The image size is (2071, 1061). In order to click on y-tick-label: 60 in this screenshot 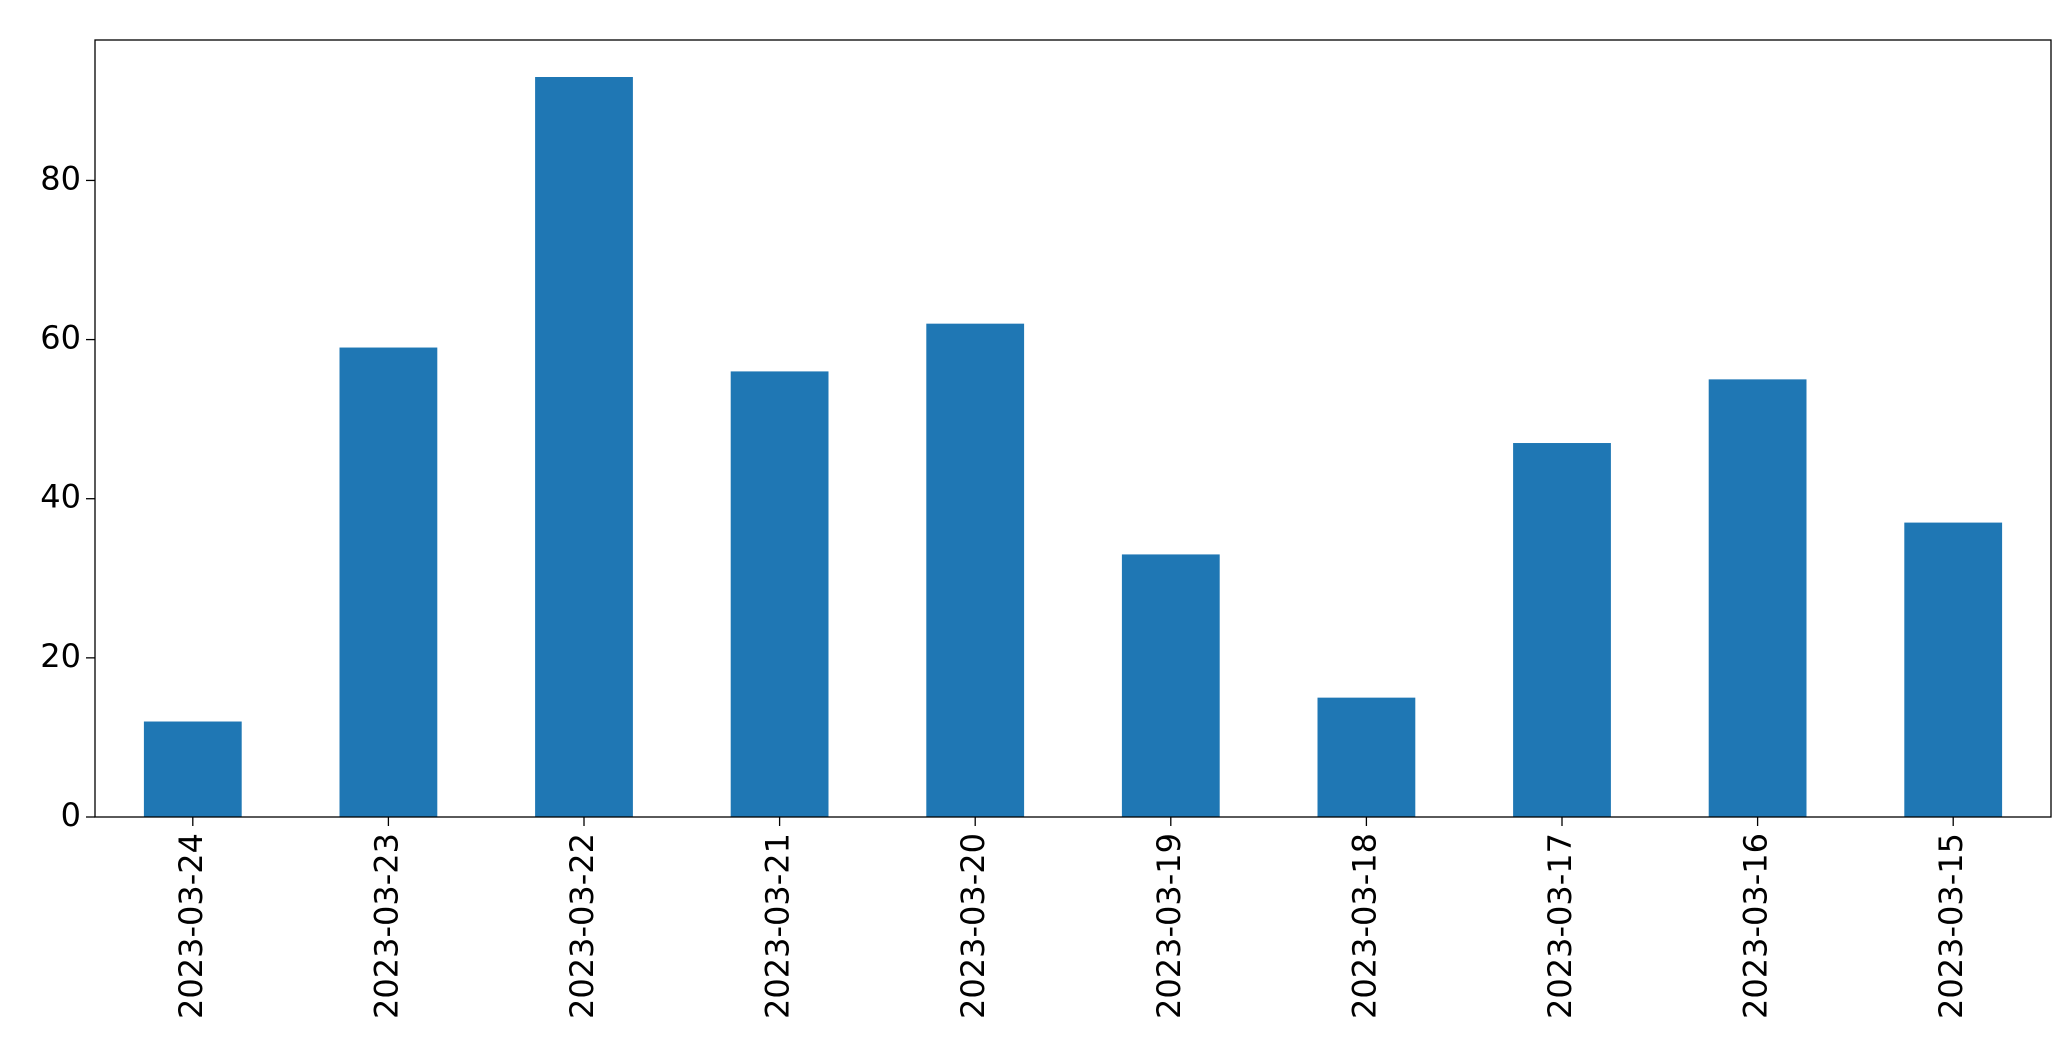, I will do `click(60, 338)`.